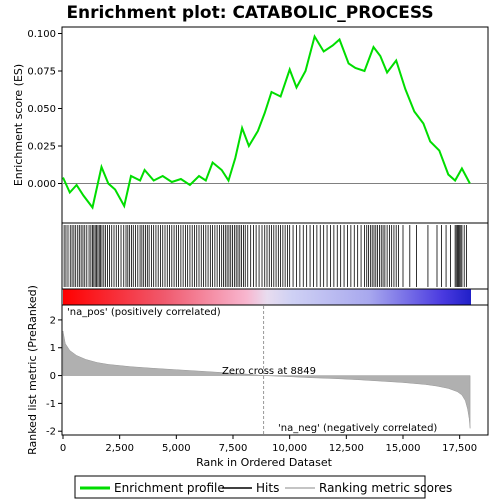 The height and width of the screenshot is (500, 500). I want to click on metric-tick-label: 0, so click(53, 376).